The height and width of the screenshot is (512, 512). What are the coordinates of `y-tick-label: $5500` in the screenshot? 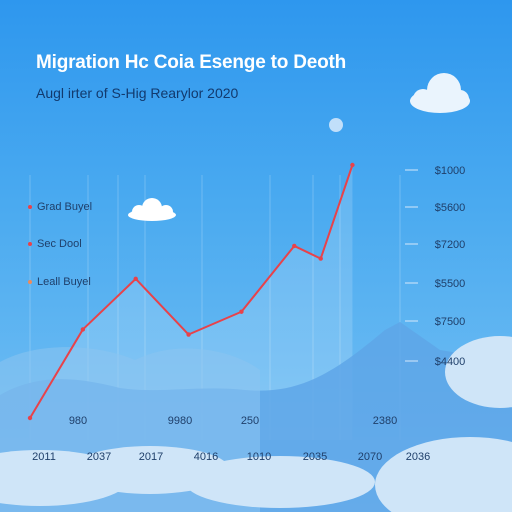 It's located at (450, 284).